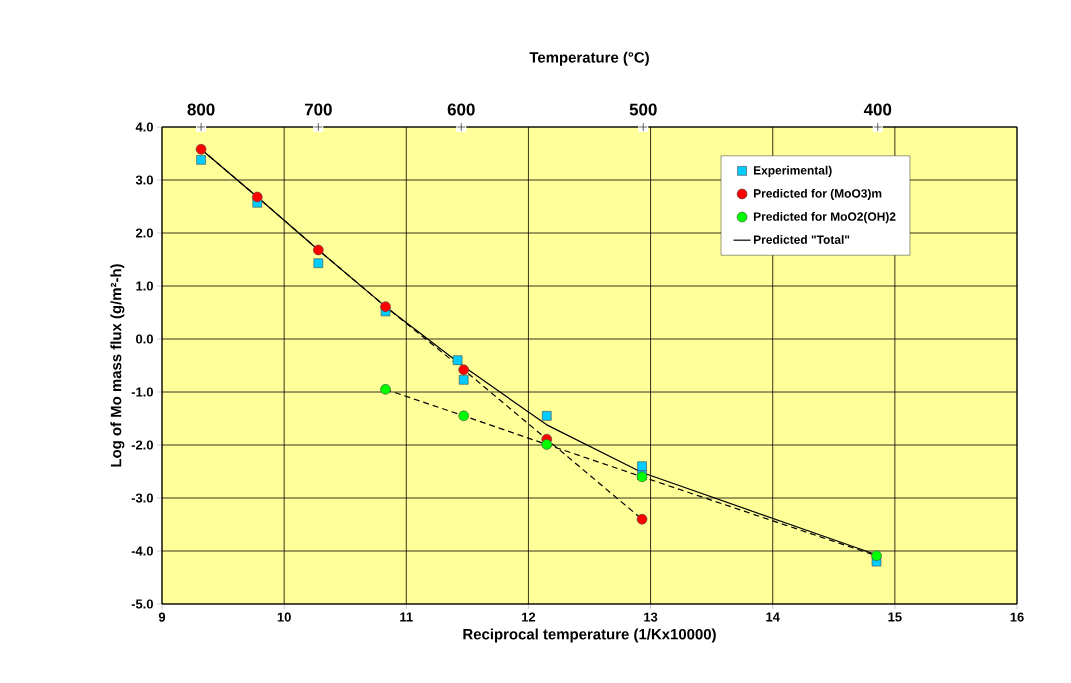 Image resolution: width=1071 pixels, height=683 pixels. Describe the element at coordinates (589, 635) in the screenshot. I see `x-axis-title: Reciprocal temperature (1/Kx10000)` at that location.